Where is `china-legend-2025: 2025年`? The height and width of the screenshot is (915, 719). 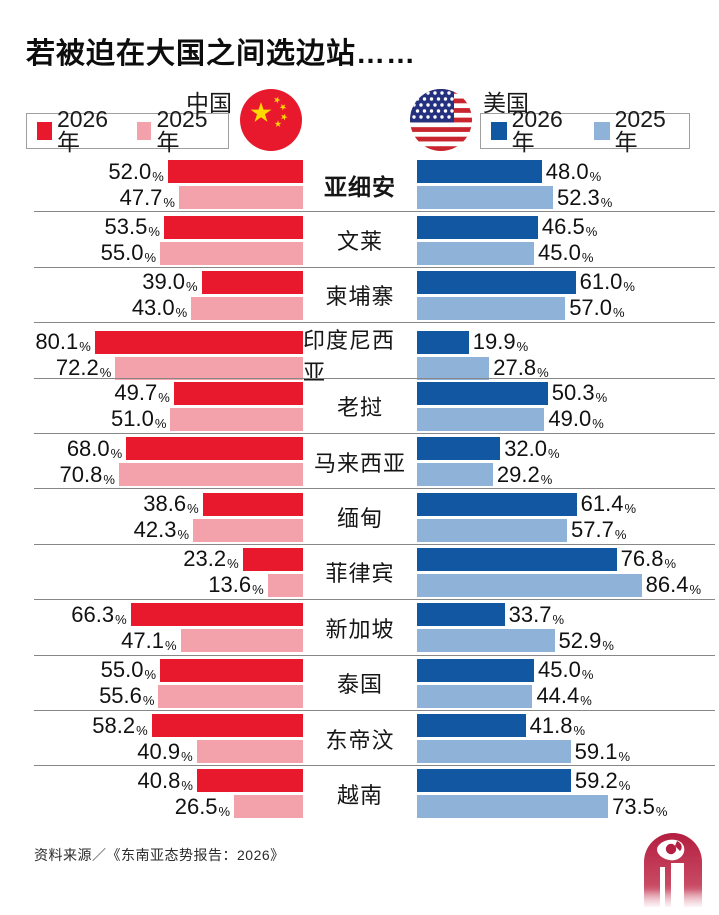
china-legend-2025: 2025年 is located at coordinates (177, 131).